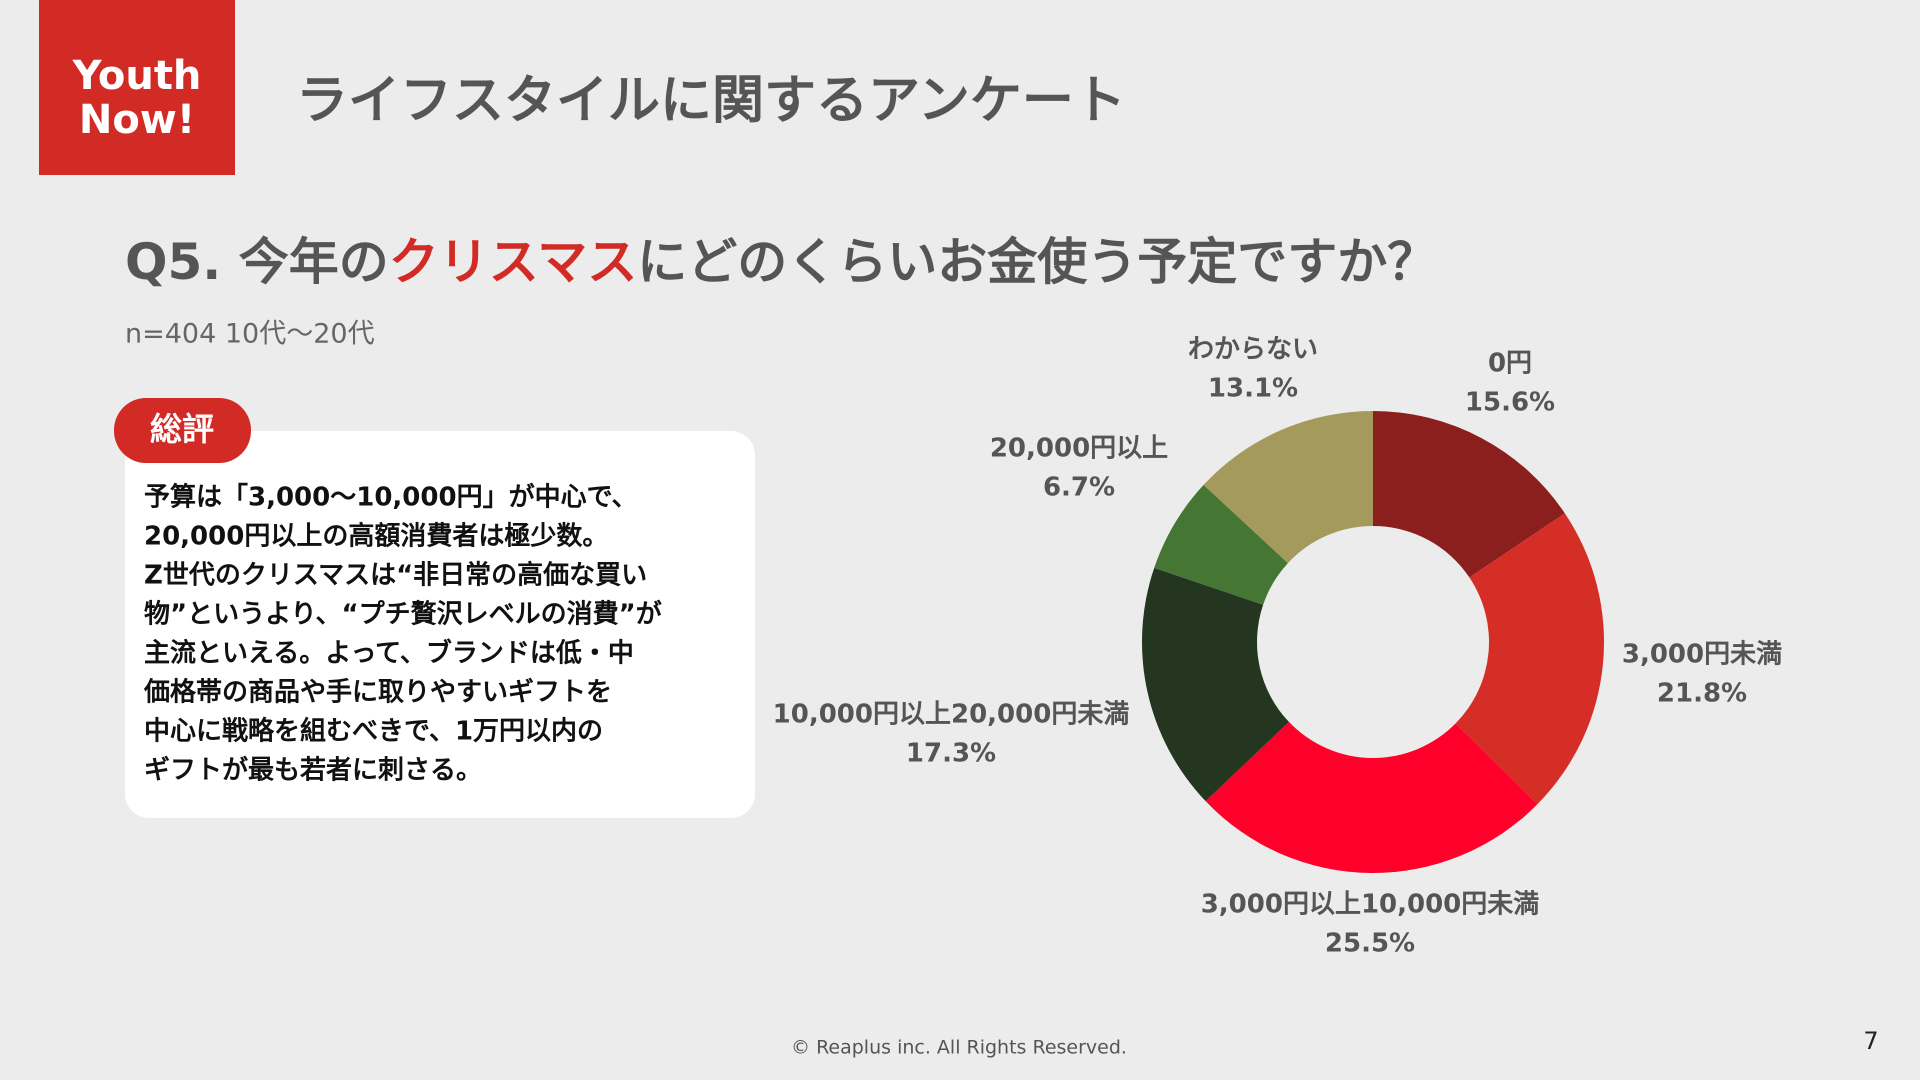 This screenshot has width=1920, height=1080. I want to click on summary-line: 主流といえる。よって、ブランドは低・中, so click(389, 653).